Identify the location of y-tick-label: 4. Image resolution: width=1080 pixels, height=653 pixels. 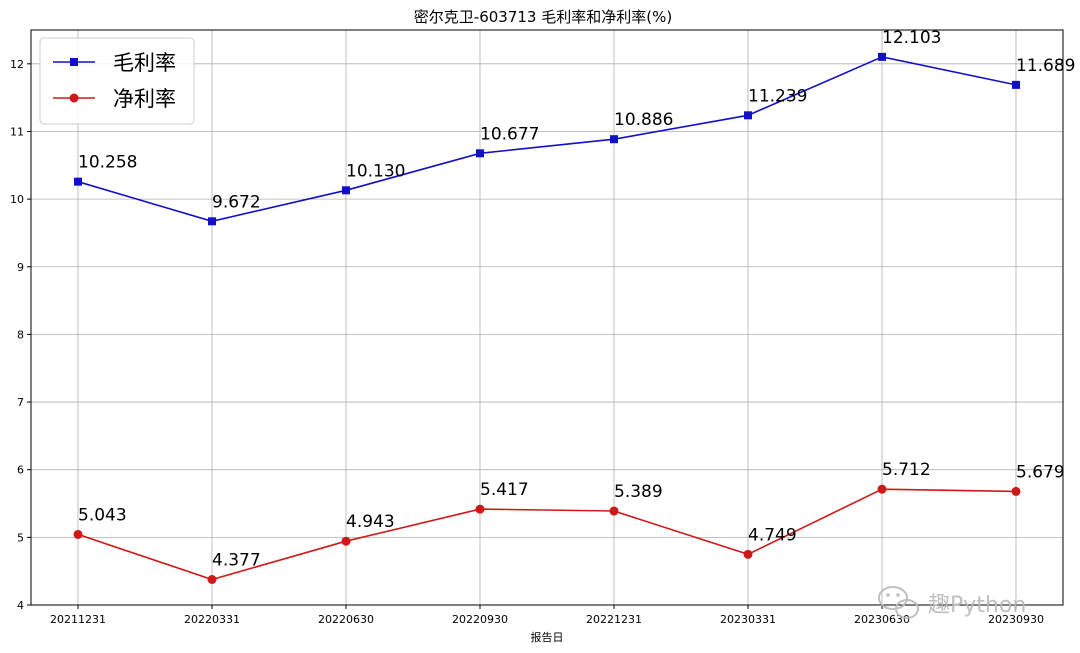
(20, 605).